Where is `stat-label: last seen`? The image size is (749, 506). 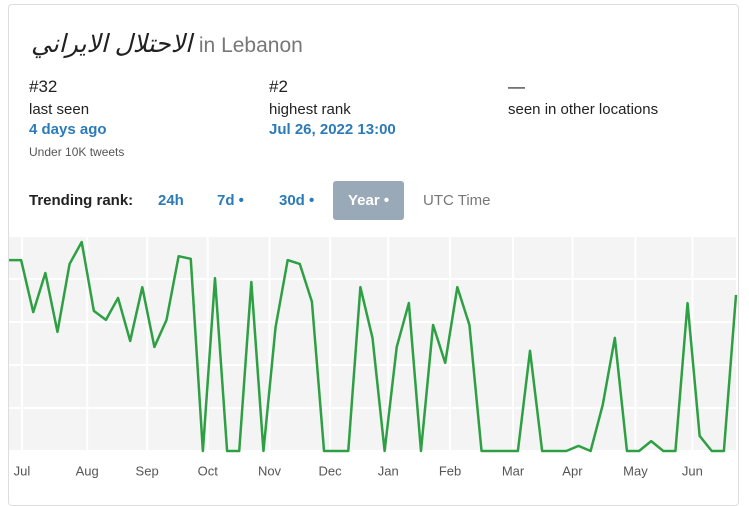
stat-label: last seen is located at coordinates (59, 109).